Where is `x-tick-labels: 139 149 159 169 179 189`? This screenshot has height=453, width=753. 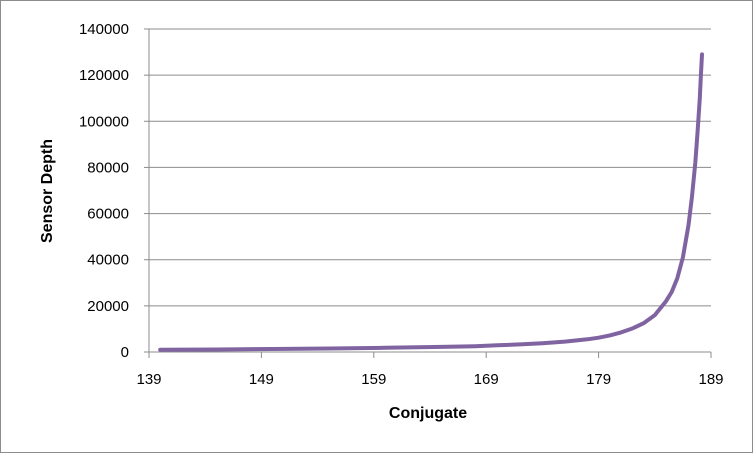 x-tick-labels: 139 149 159 169 179 189 is located at coordinates (429, 379).